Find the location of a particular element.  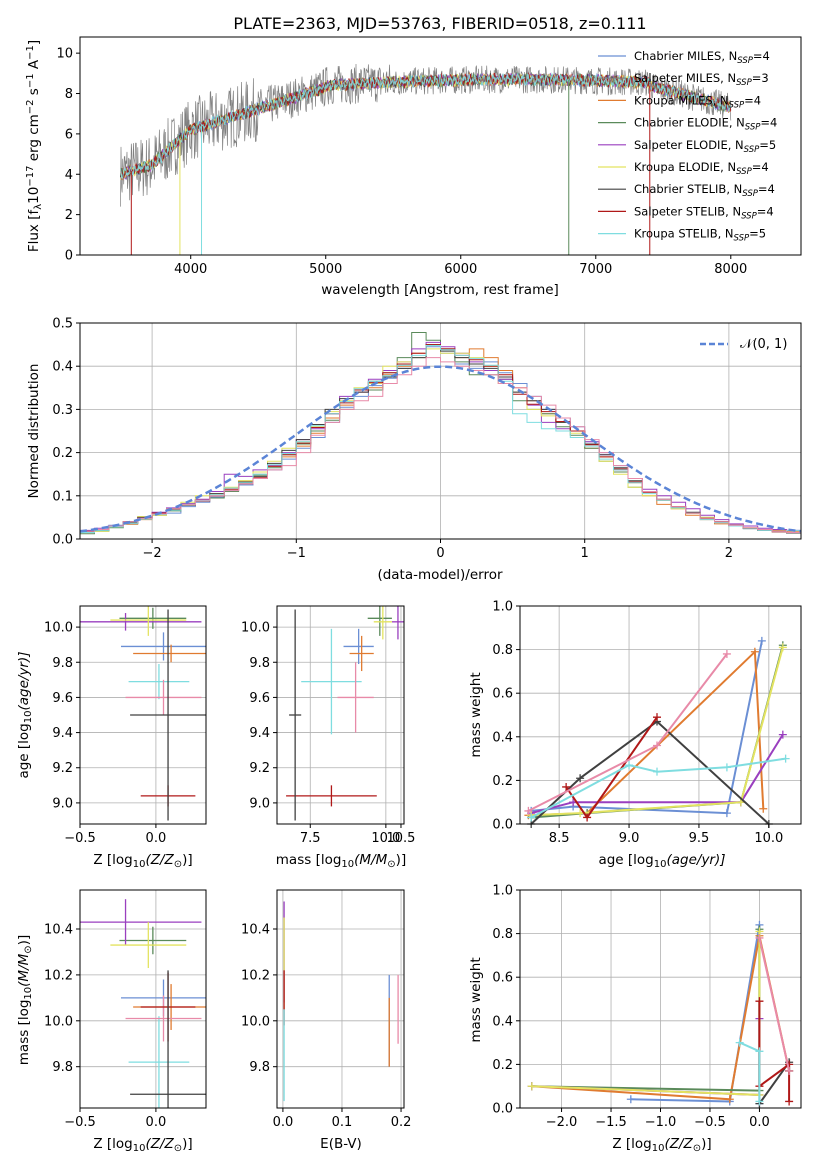

y-tick-label: 10 is located at coordinates (64, 54).